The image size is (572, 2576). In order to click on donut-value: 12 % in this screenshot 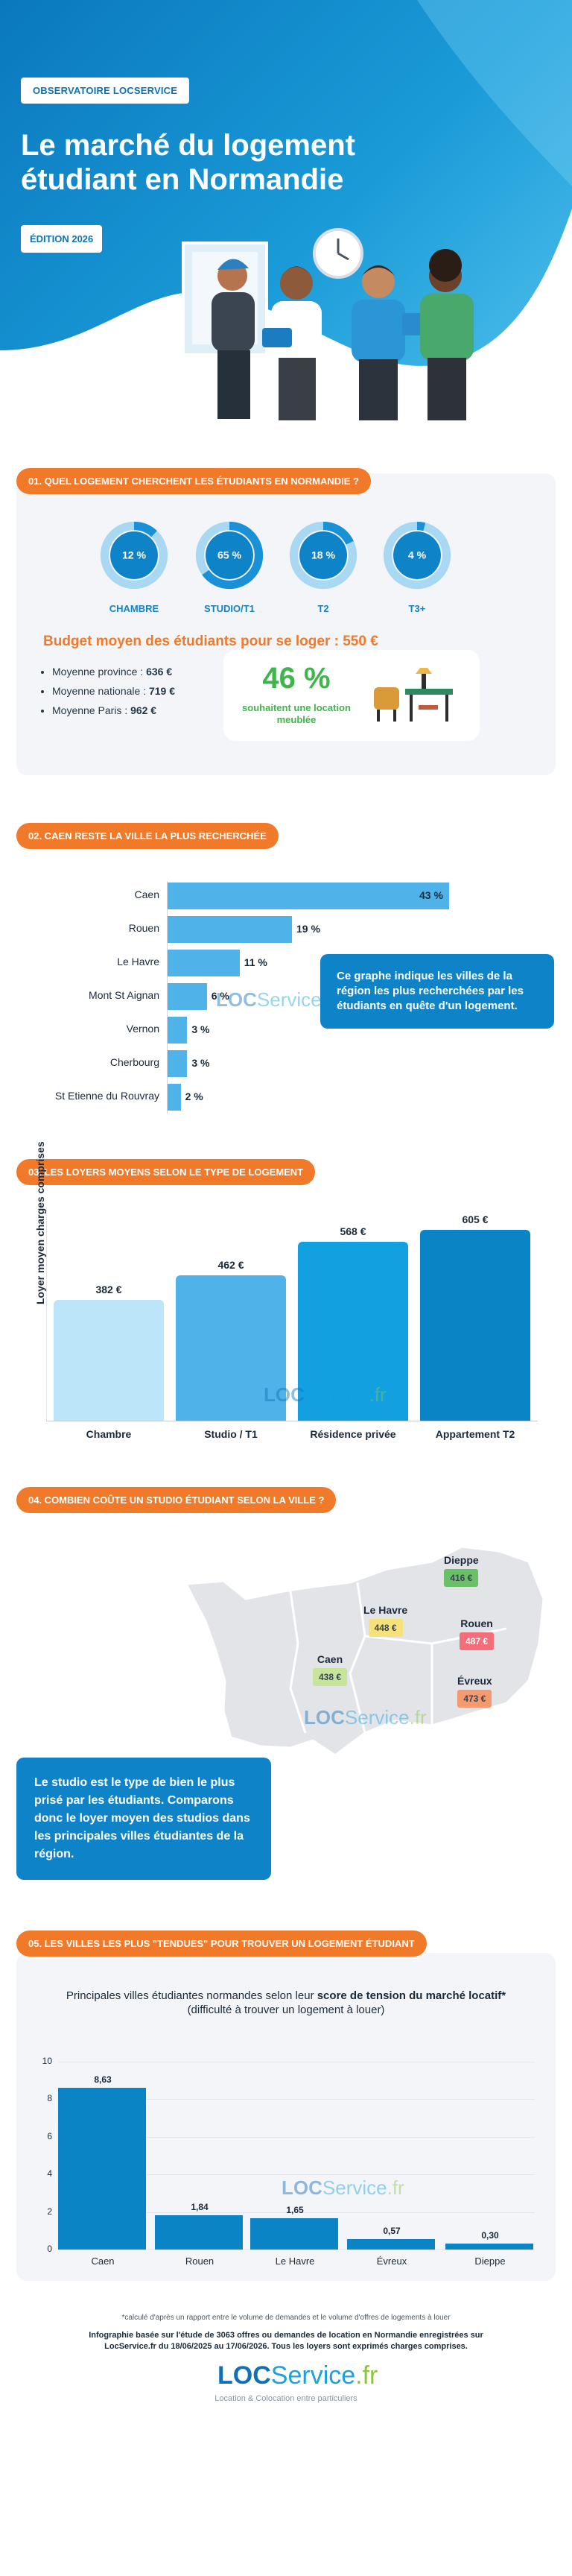, I will do `click(134, 555)`.